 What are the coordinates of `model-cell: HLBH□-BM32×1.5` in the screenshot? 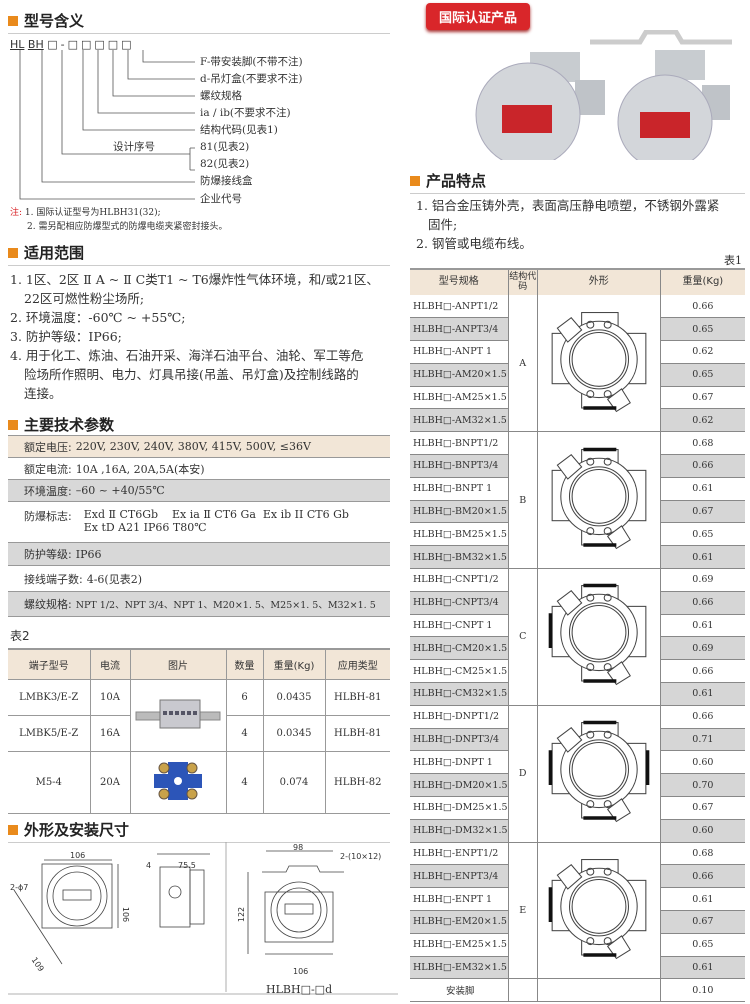 It's located at (459, 557).